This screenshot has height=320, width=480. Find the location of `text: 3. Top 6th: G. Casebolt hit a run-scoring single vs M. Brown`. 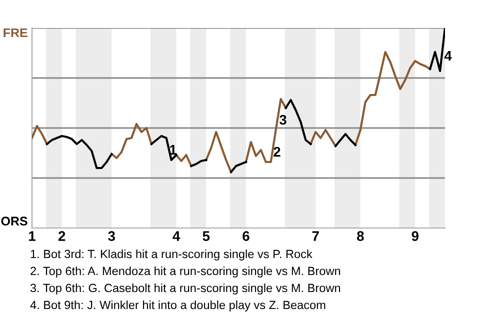

text: 3. Top 6th: G. Casebolt hit a run-scoring single vs M. Brown is located at coordinates (185, 289).